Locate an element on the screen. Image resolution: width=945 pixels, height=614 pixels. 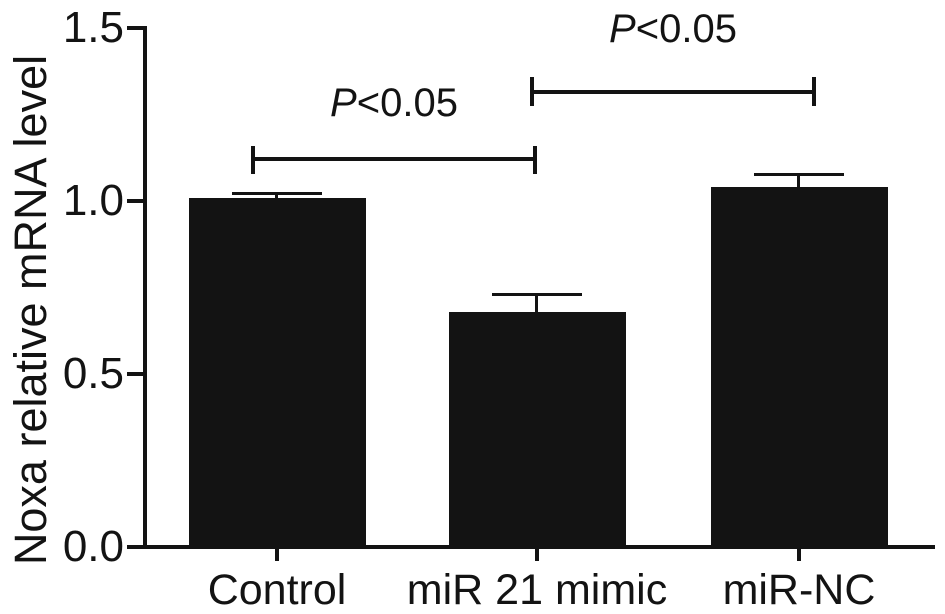
y-tick-label: 0.5 is located at coordinates (93, 373).